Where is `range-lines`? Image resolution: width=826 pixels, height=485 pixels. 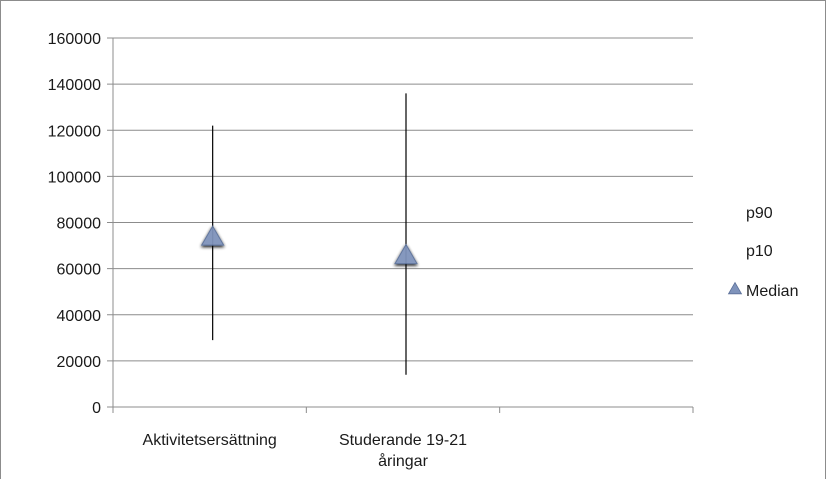
range-lines is located at coordinates (309, 234).